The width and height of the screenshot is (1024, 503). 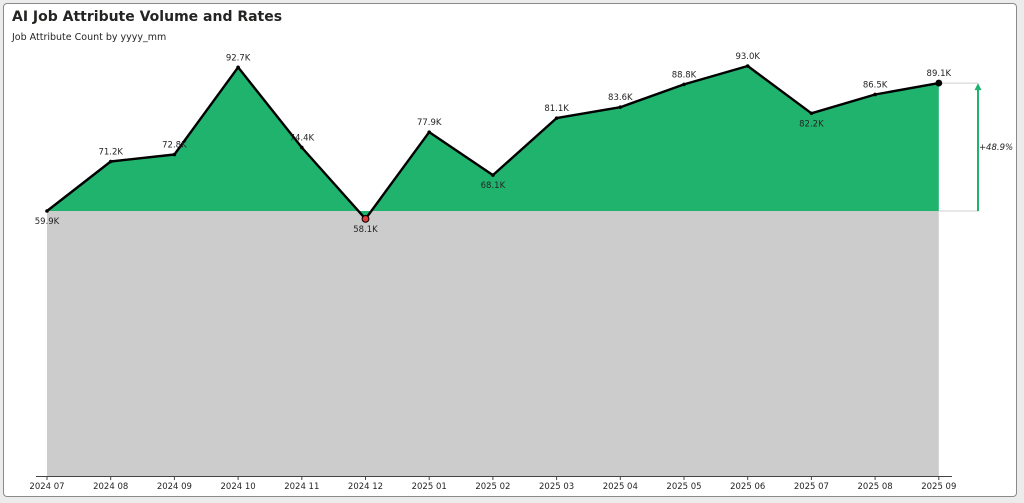 I want to click on growth-arrow-head, so click(x=978, y=87).